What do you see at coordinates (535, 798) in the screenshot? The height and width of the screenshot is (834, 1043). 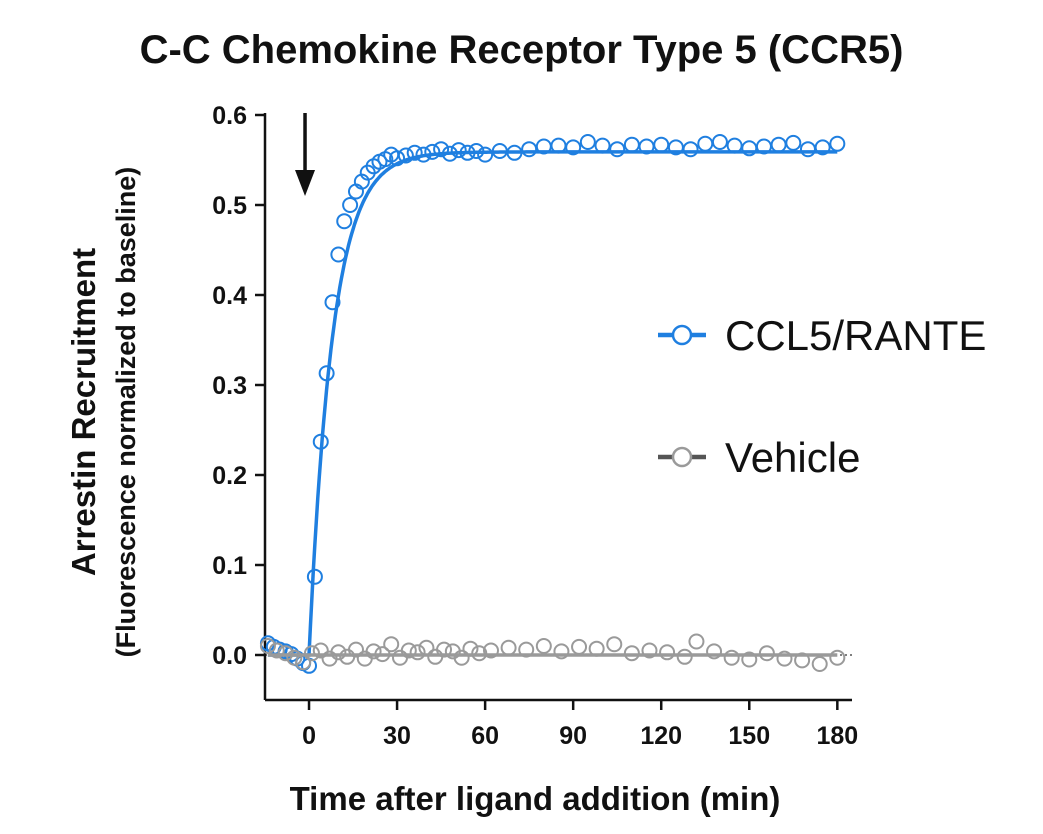 I see `x-axis-label: Time after ligand addition (min)` at bounding box center [535, 798].